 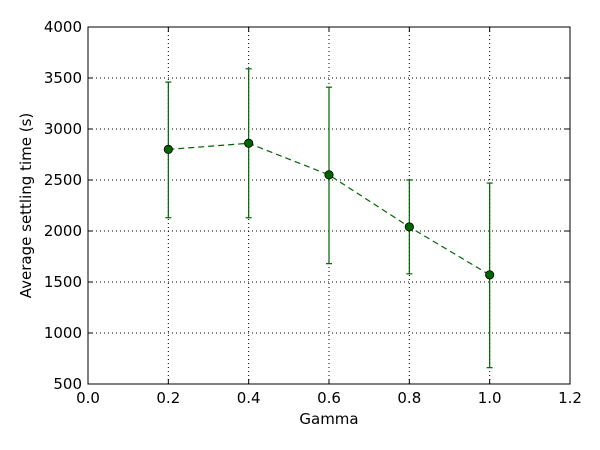 What do you see at coordinates (63, 27) in the screenshot?
I see `y-tick-label: 4000` at bounding box center [63, 27].